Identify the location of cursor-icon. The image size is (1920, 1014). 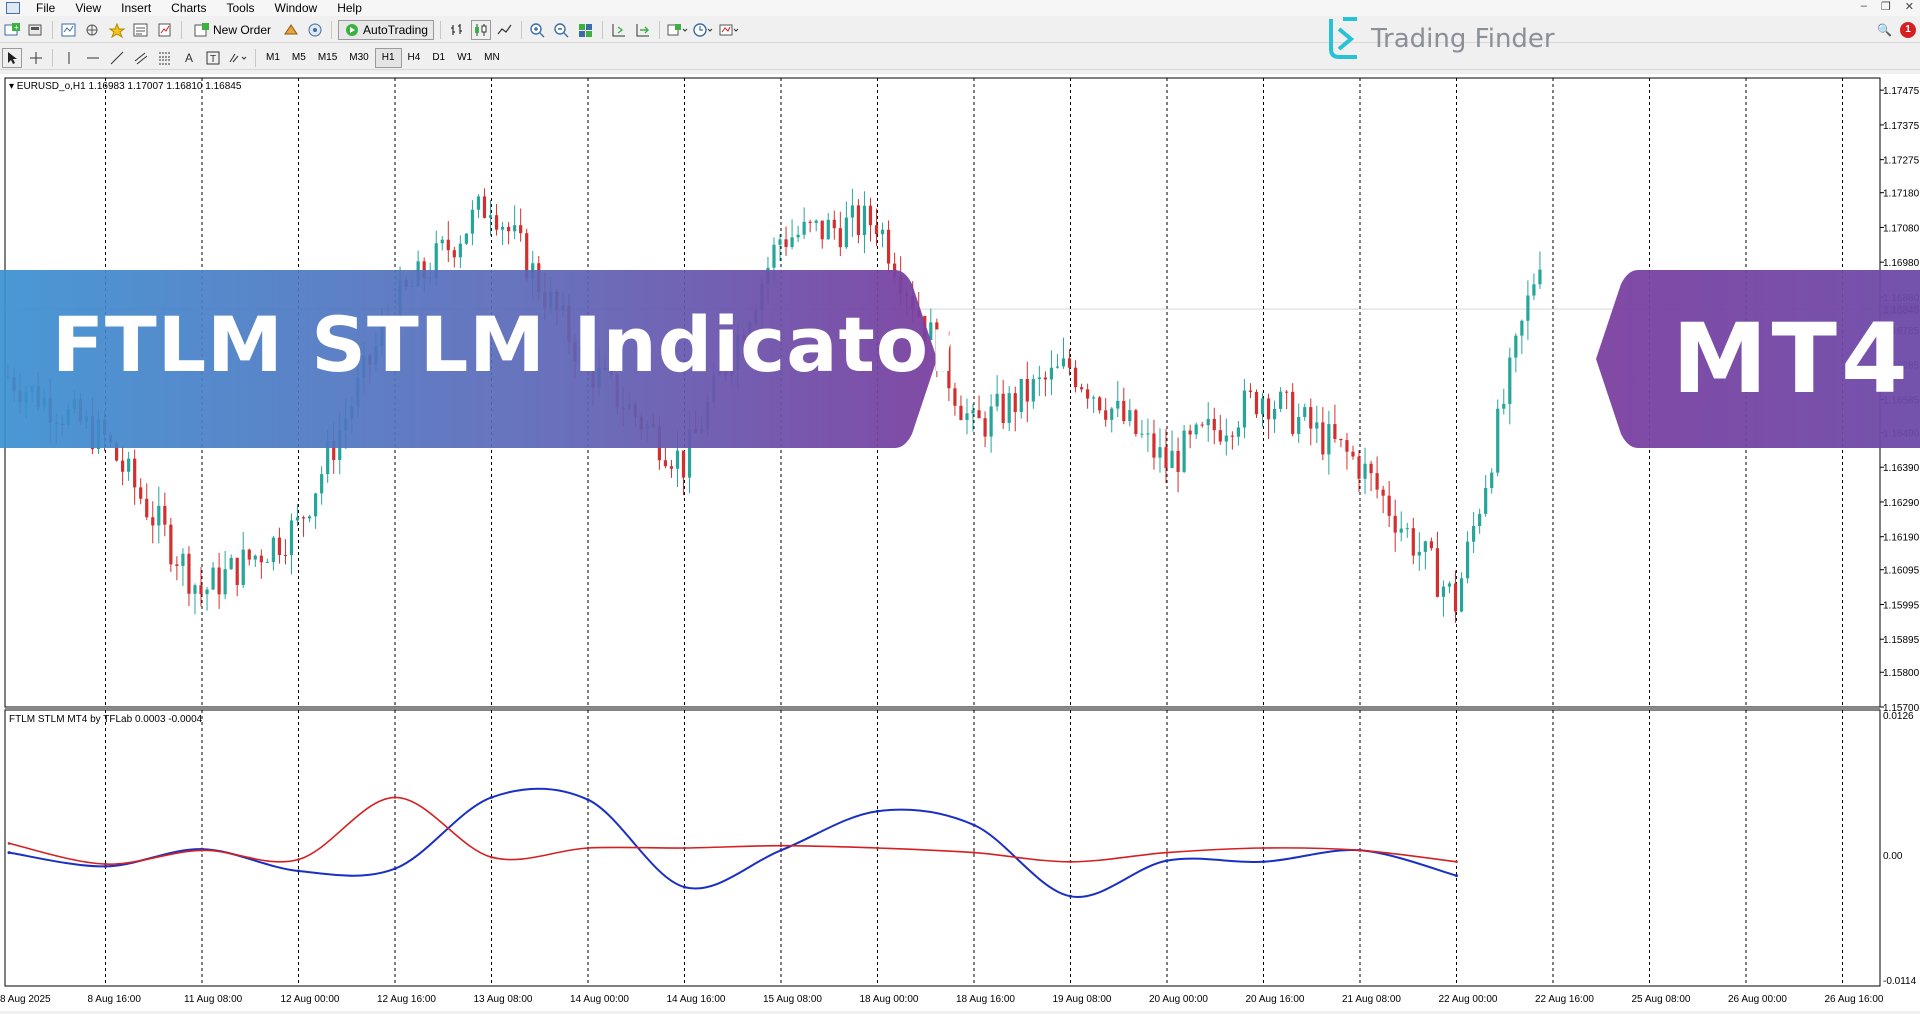
(12, 58).